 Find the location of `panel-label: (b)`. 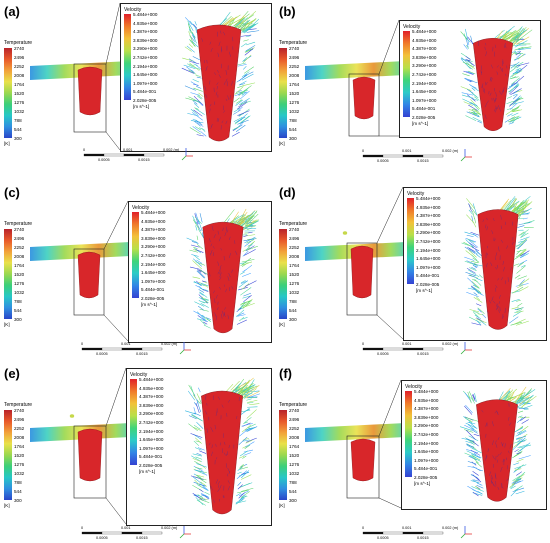

panel-label: (b) is located at coordinates (287, 11).